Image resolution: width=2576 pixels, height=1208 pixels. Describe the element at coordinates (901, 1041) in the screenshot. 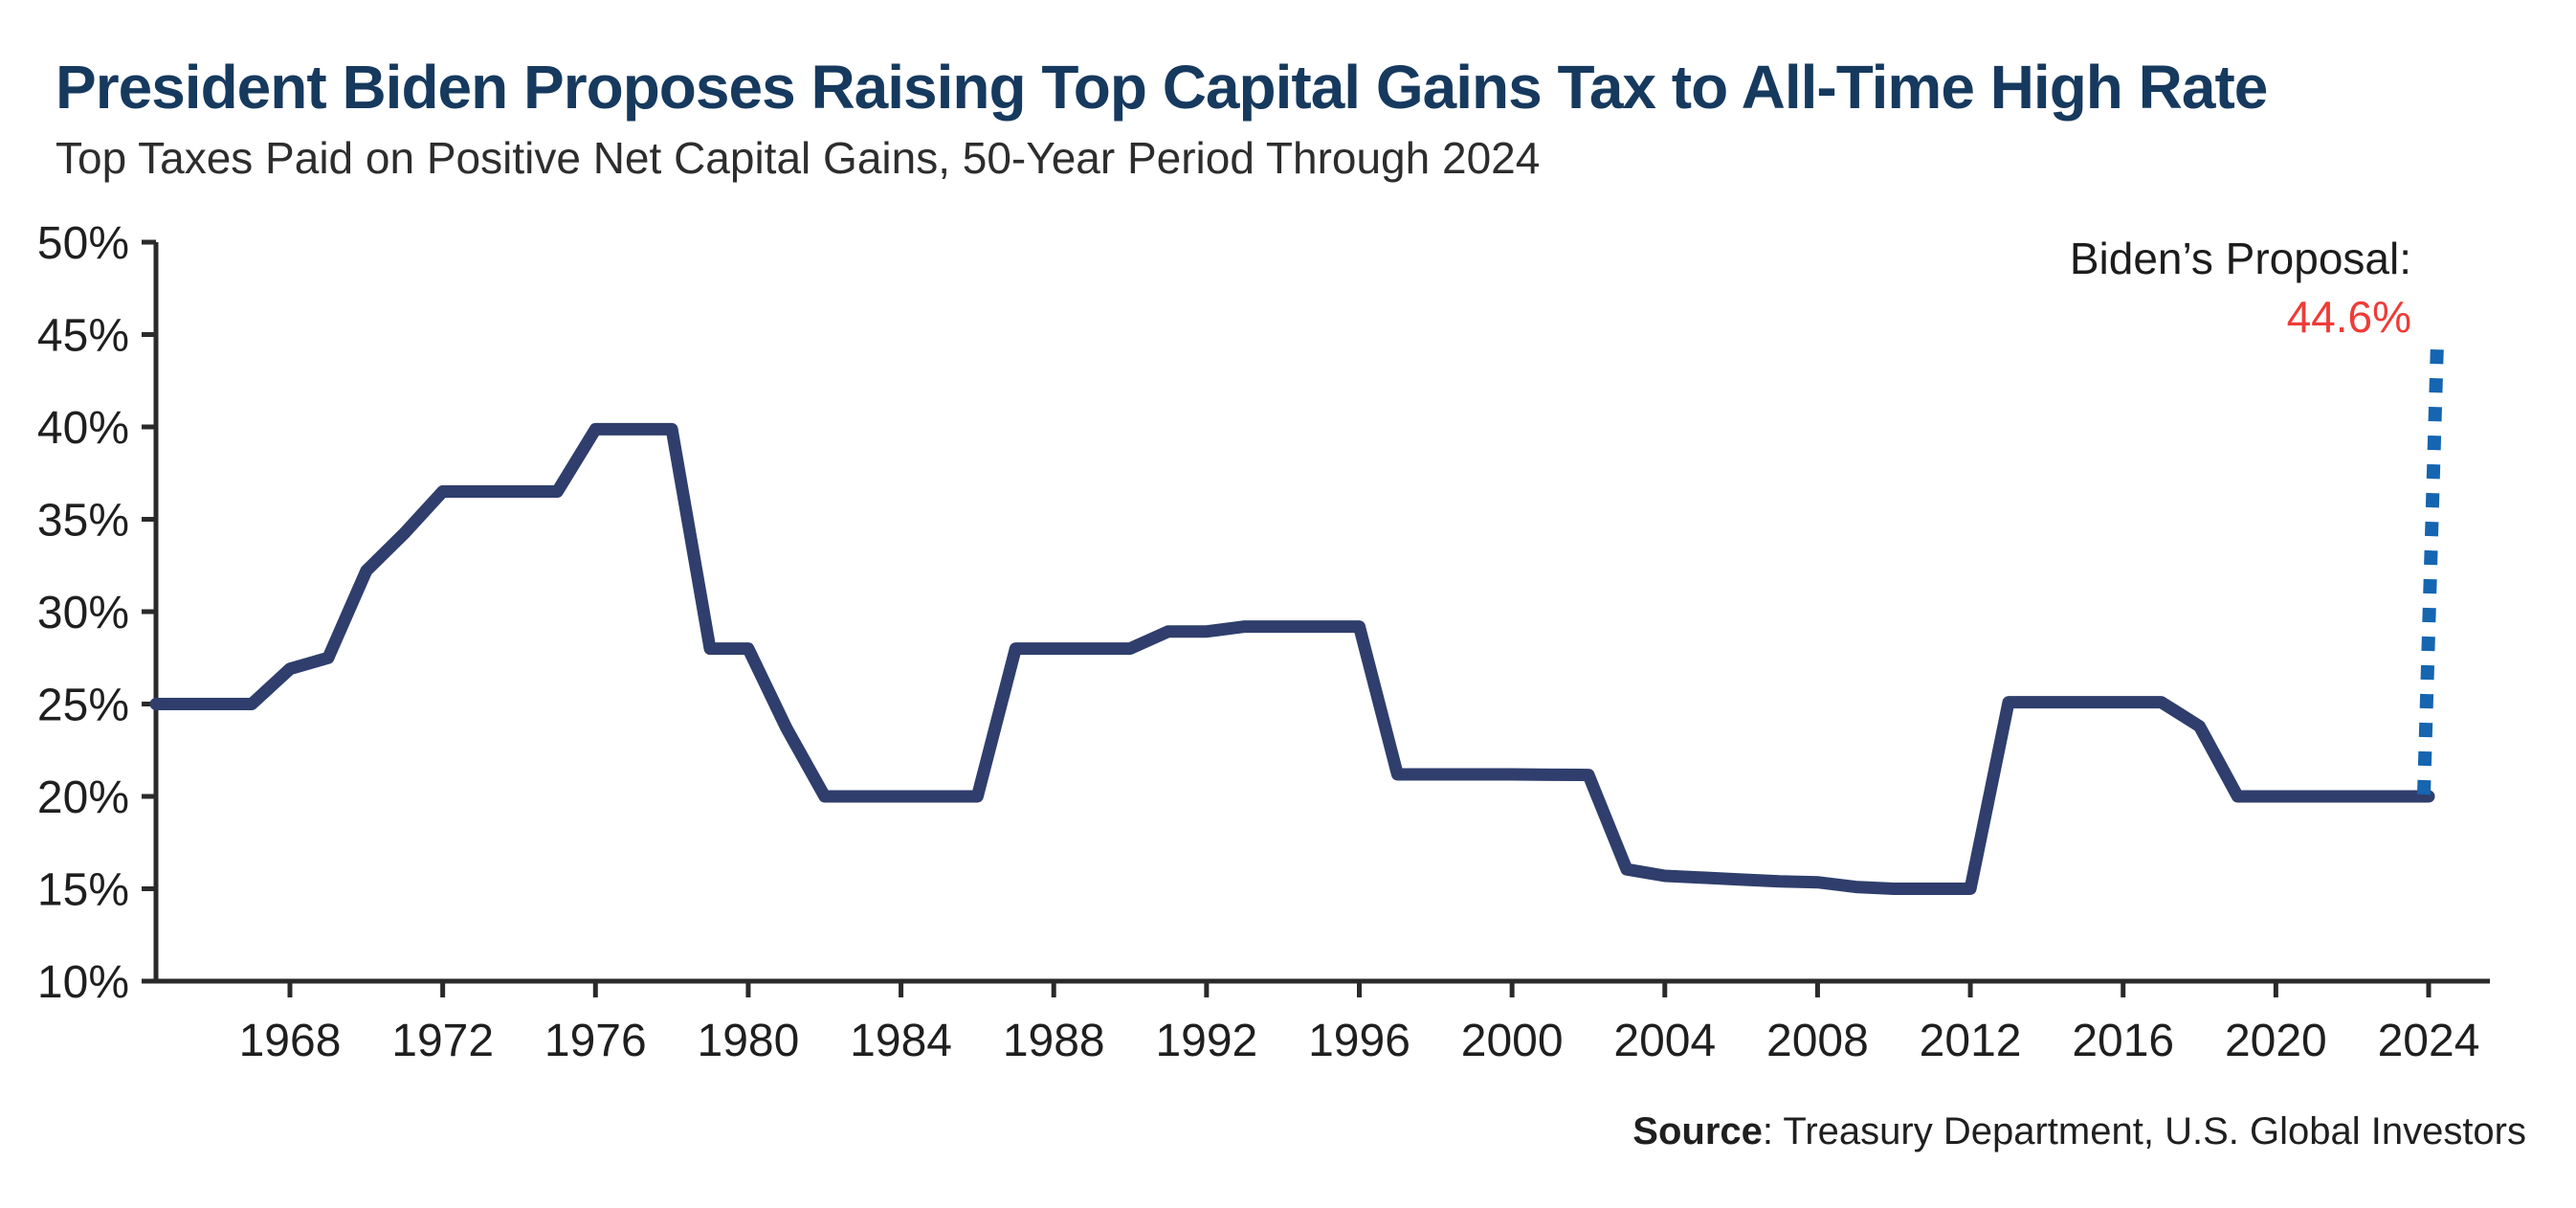

I see `x-tick-label: 1984` at that location.